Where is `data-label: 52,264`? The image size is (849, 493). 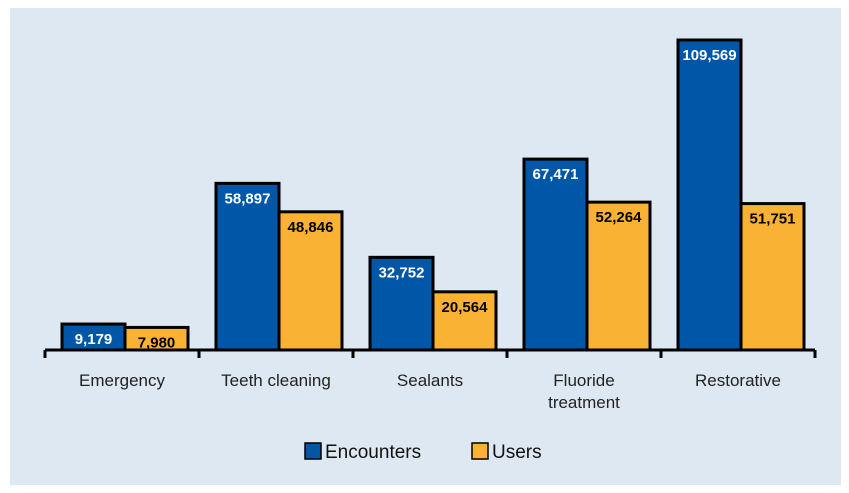 data-label: 52,264 is located at coordinates (619, 217).